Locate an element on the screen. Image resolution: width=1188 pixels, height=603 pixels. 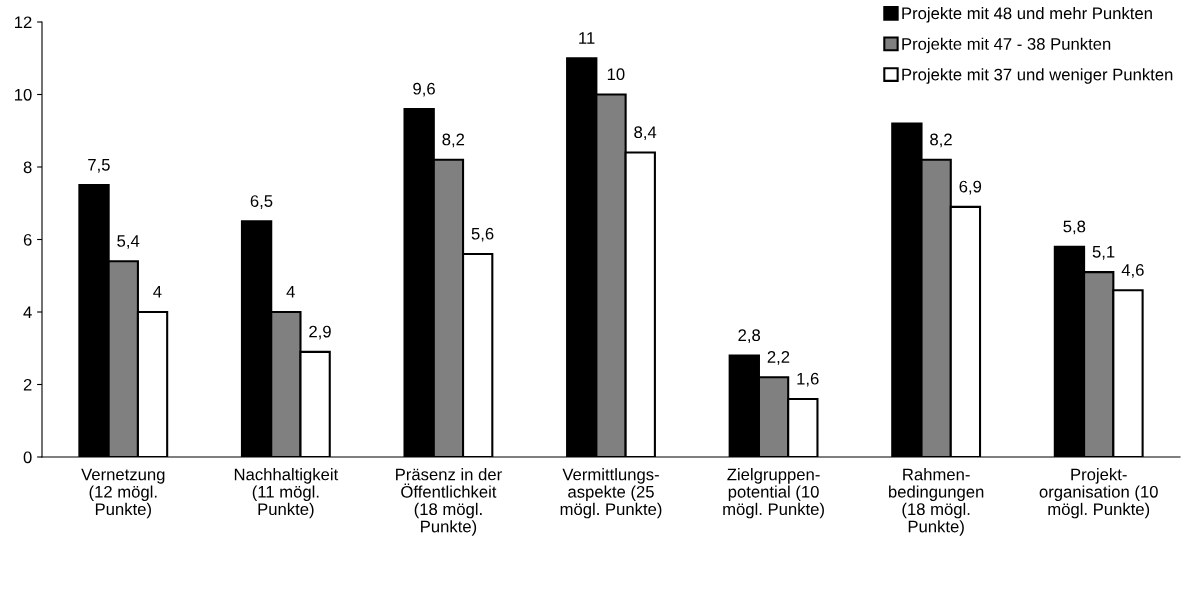
x-tick-label: Präsenz in der Öffentlichkeit (18 mögl. Punkte) is located at coordinates (449, 502).